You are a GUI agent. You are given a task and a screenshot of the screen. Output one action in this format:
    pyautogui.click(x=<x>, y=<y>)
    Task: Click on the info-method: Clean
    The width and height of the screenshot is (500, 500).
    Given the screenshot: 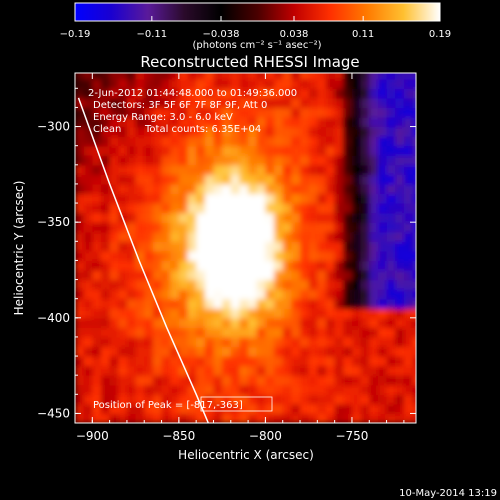 What is the action you would take?
    pyautogui.click(x=107, y=129)
    